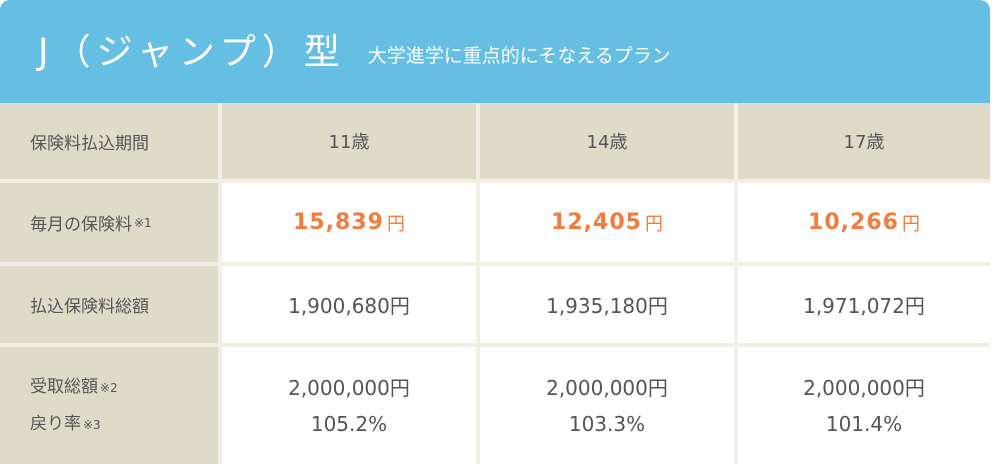 This screenshot has width=993, height=464. I want to click on period-14: 14歳, so click(607, 141).